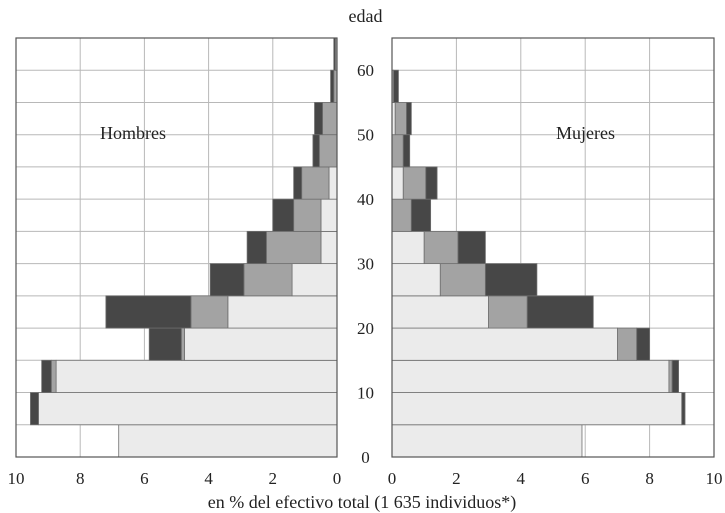  I want to click on mujeres-bar-35-39-seg2, so click(401, 215).